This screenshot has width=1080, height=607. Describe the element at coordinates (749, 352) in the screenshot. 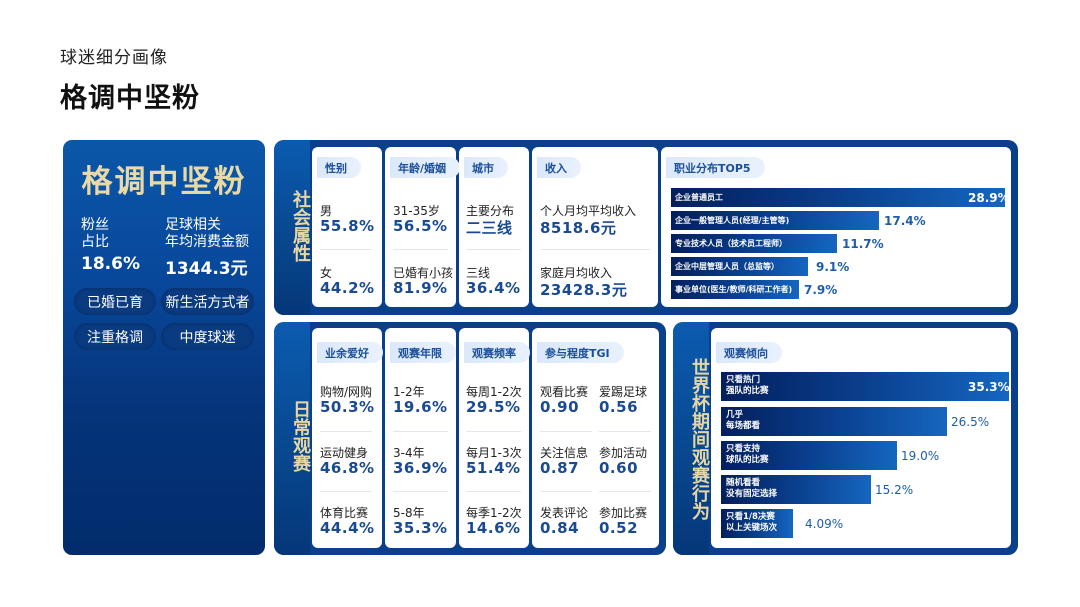

I see `viewing-tendency-chip: 观赛倾向` at that location.